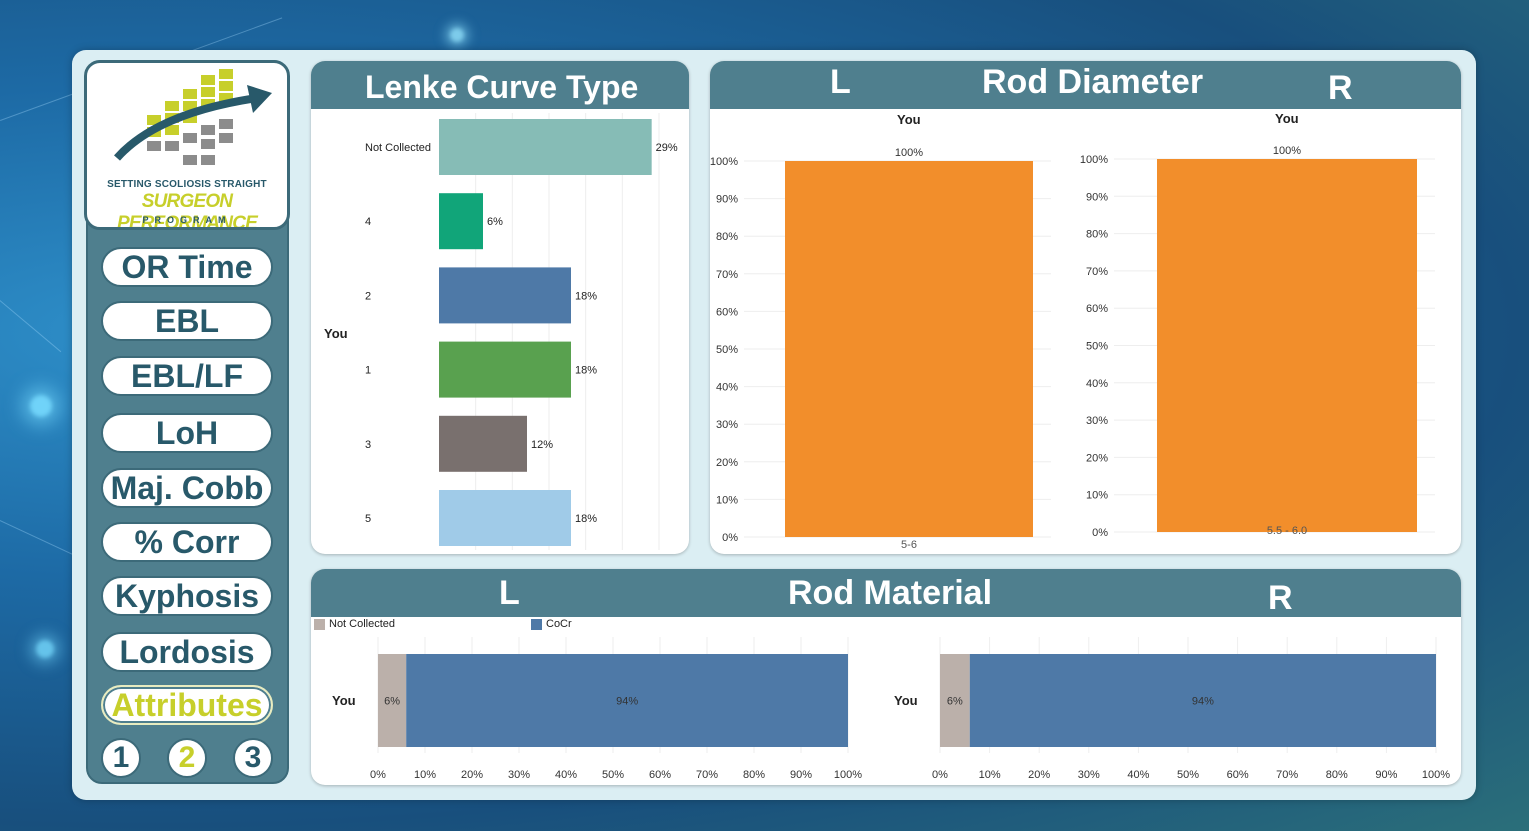 This screenshot has width=1529, height=831. Describe the element at coordinates (187, 758) in the screenshot. I see `page-button-2: 2` at that location.